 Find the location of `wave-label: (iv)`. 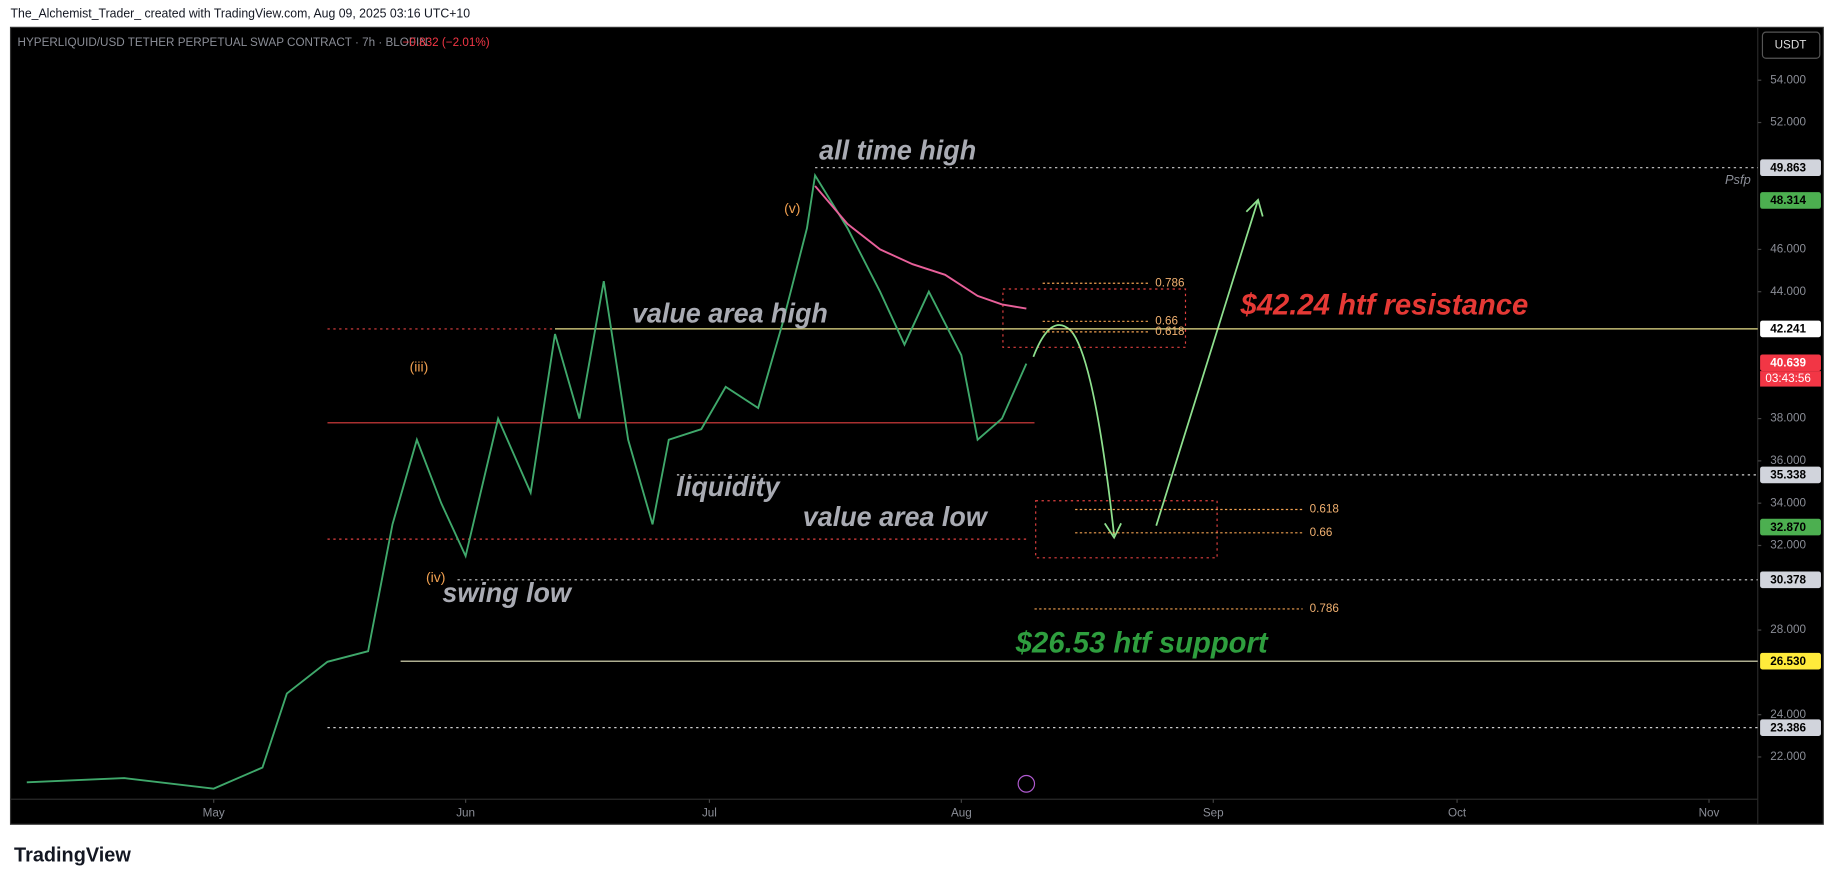

wave-label: (iv) is located at coordinates (435, 577).